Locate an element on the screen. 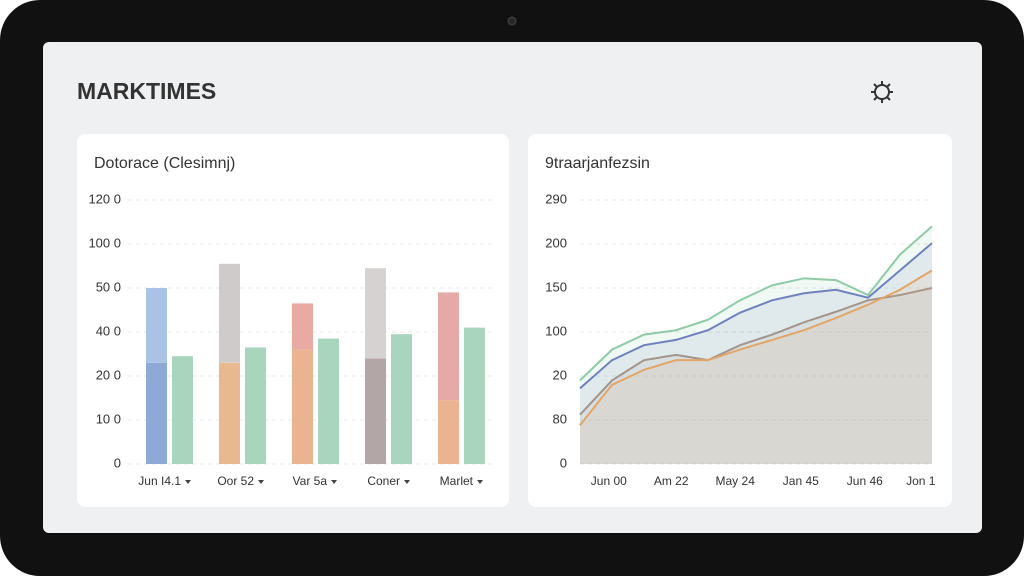  x-tick-label: Jun I4.1 is located at coordinates (159, 481).